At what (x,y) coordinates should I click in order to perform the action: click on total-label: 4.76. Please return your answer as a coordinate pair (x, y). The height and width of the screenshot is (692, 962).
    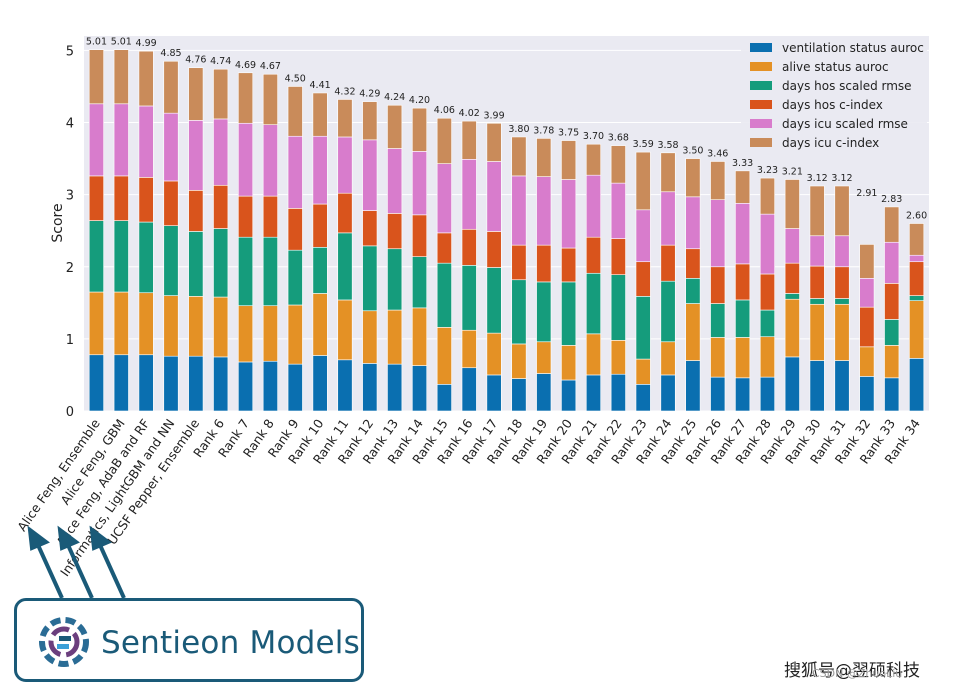
    Looking at the image, I should click on (195, 60).